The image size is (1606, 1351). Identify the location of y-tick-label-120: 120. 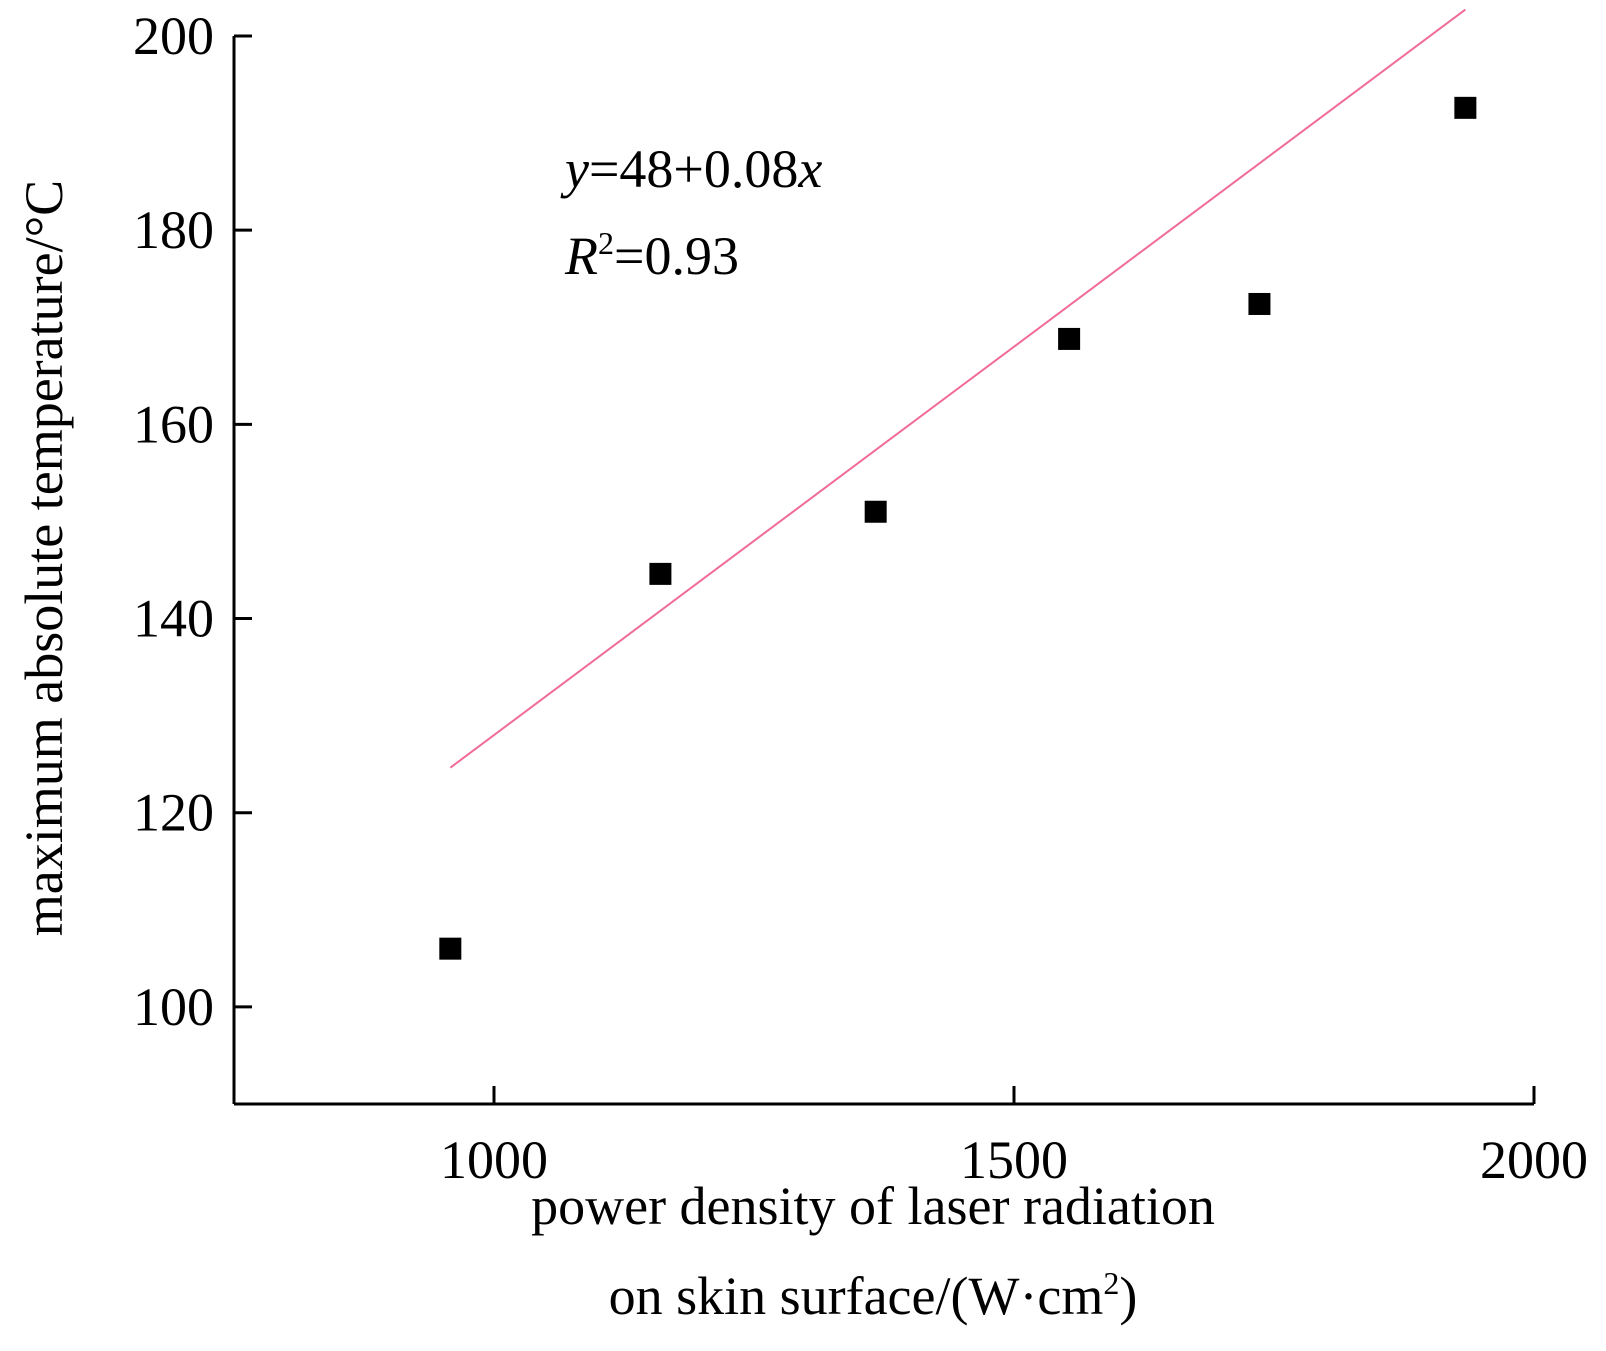
(173, 813).